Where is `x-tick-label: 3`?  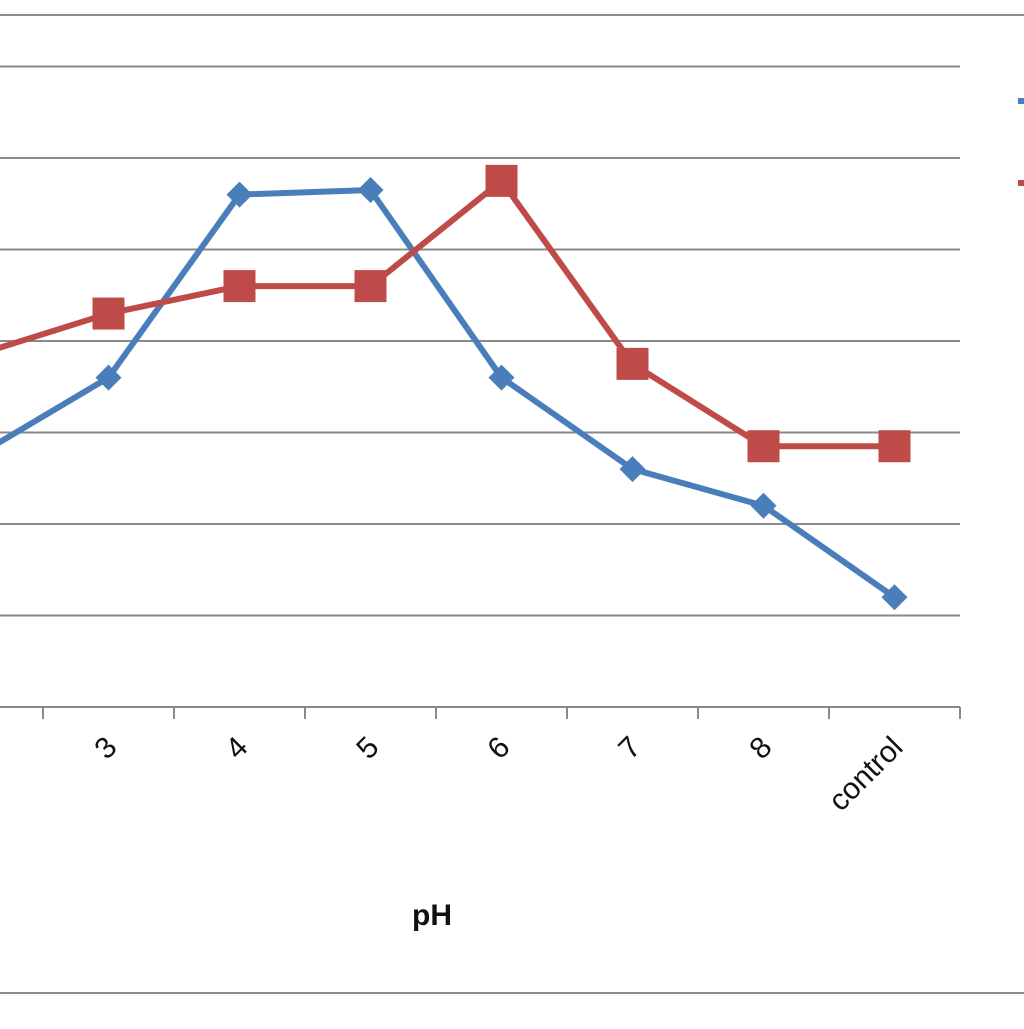 x-tick-label: 3 is located at coordinates (105, 748).